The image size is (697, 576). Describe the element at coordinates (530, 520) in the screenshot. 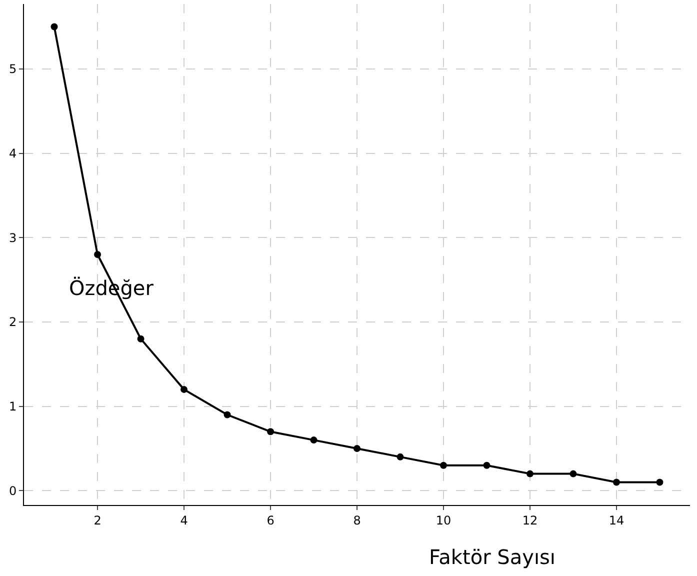

I see `x-tick-label: 12` at that location.